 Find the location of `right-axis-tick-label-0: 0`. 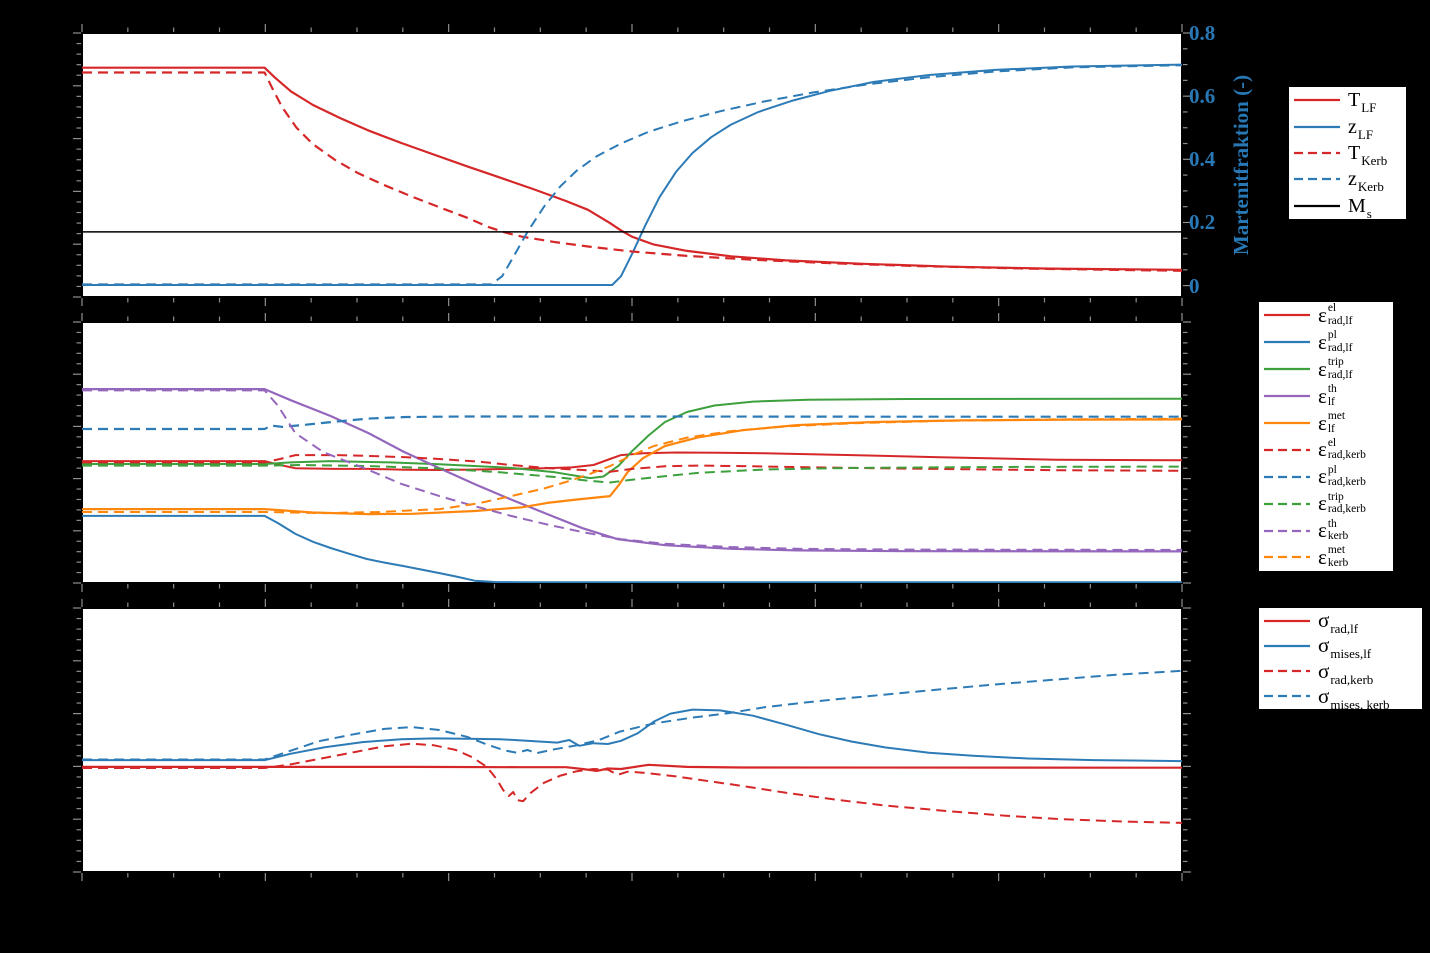

right-axis-tick-label-0: 0 is located at coordinates (1194, 285).